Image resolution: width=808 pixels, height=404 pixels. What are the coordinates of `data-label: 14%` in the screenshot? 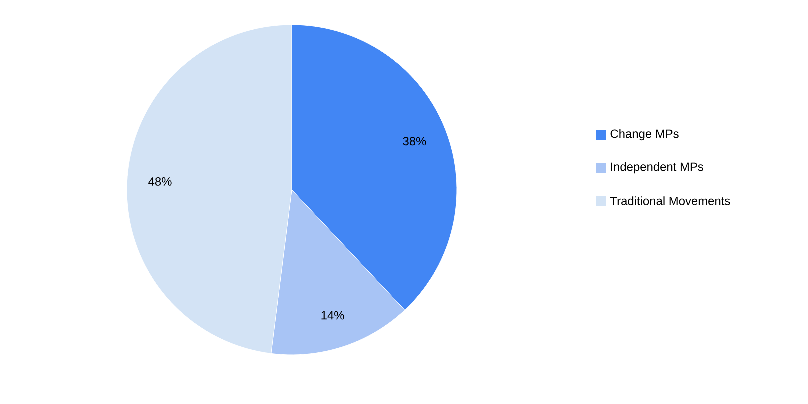 It's located at (333, 315).